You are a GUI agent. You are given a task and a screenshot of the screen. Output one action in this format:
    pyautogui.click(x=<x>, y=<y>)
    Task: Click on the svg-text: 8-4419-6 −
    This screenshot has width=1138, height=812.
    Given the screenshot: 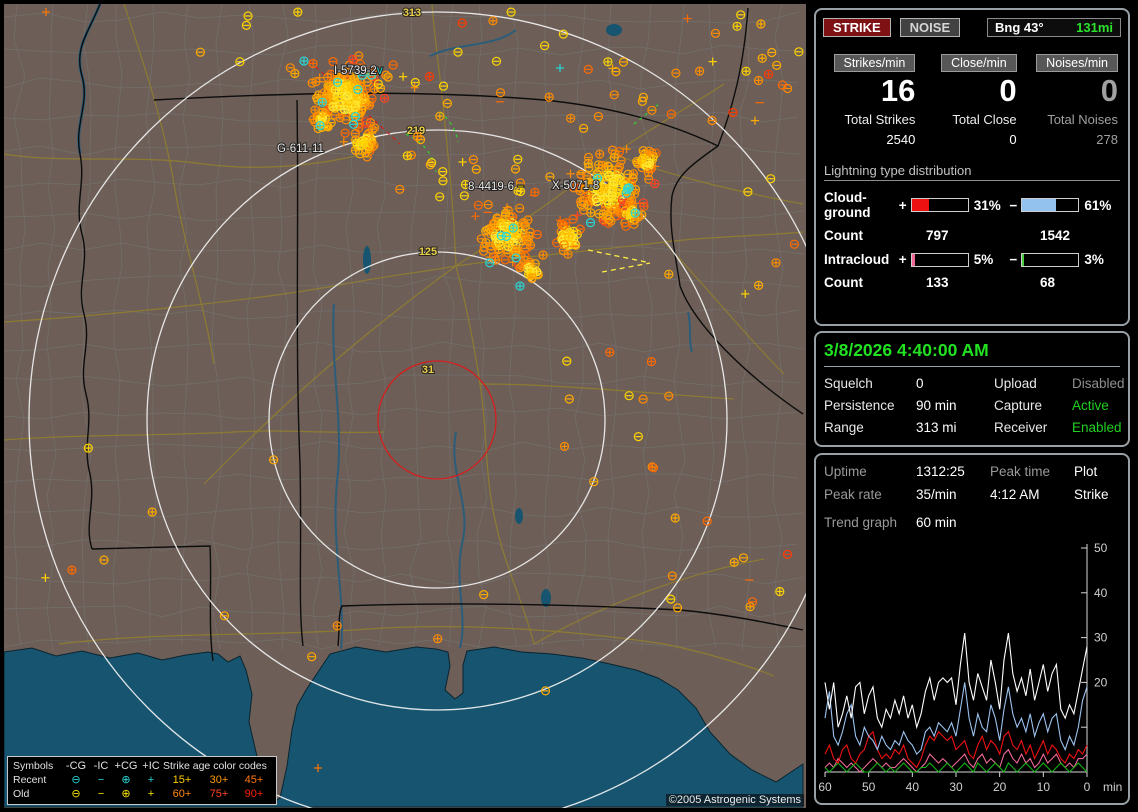 What is the action you would take?
    pyautogui.click(x=496, y=187)
    